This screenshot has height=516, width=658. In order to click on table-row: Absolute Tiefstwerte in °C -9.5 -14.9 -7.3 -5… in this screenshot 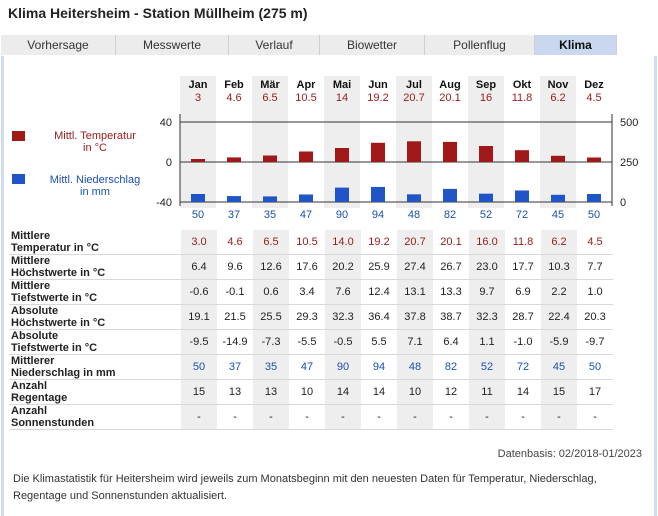, I will do `click(311, 342)`.